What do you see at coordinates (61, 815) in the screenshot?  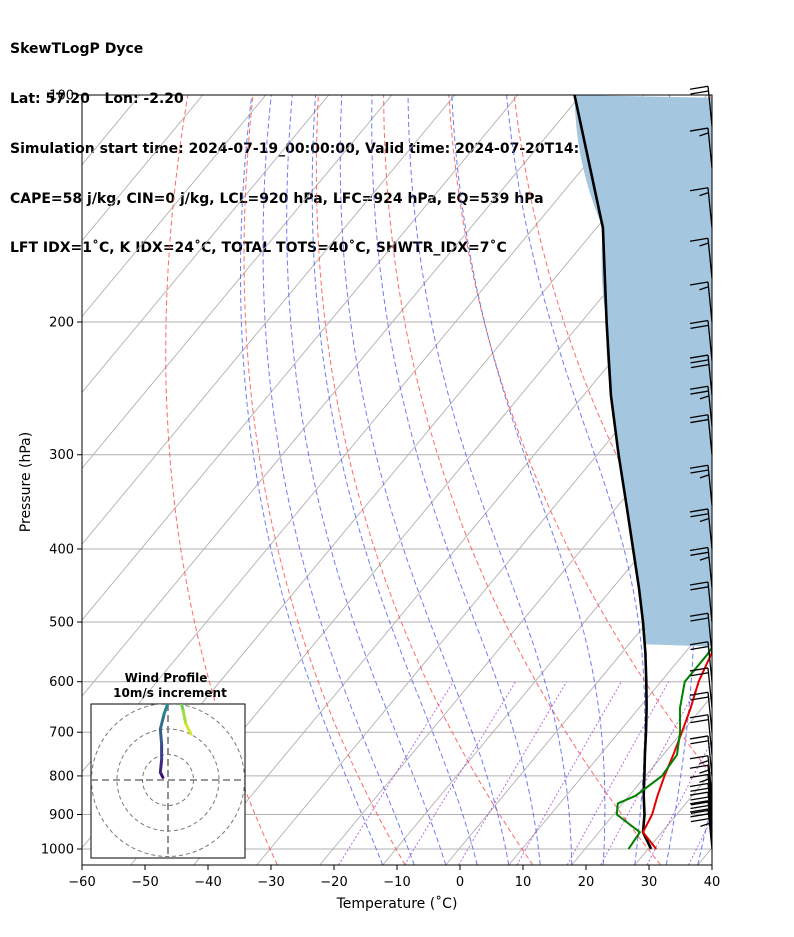 I see `y-tick-label: 900` at bounding box center [61, 815].